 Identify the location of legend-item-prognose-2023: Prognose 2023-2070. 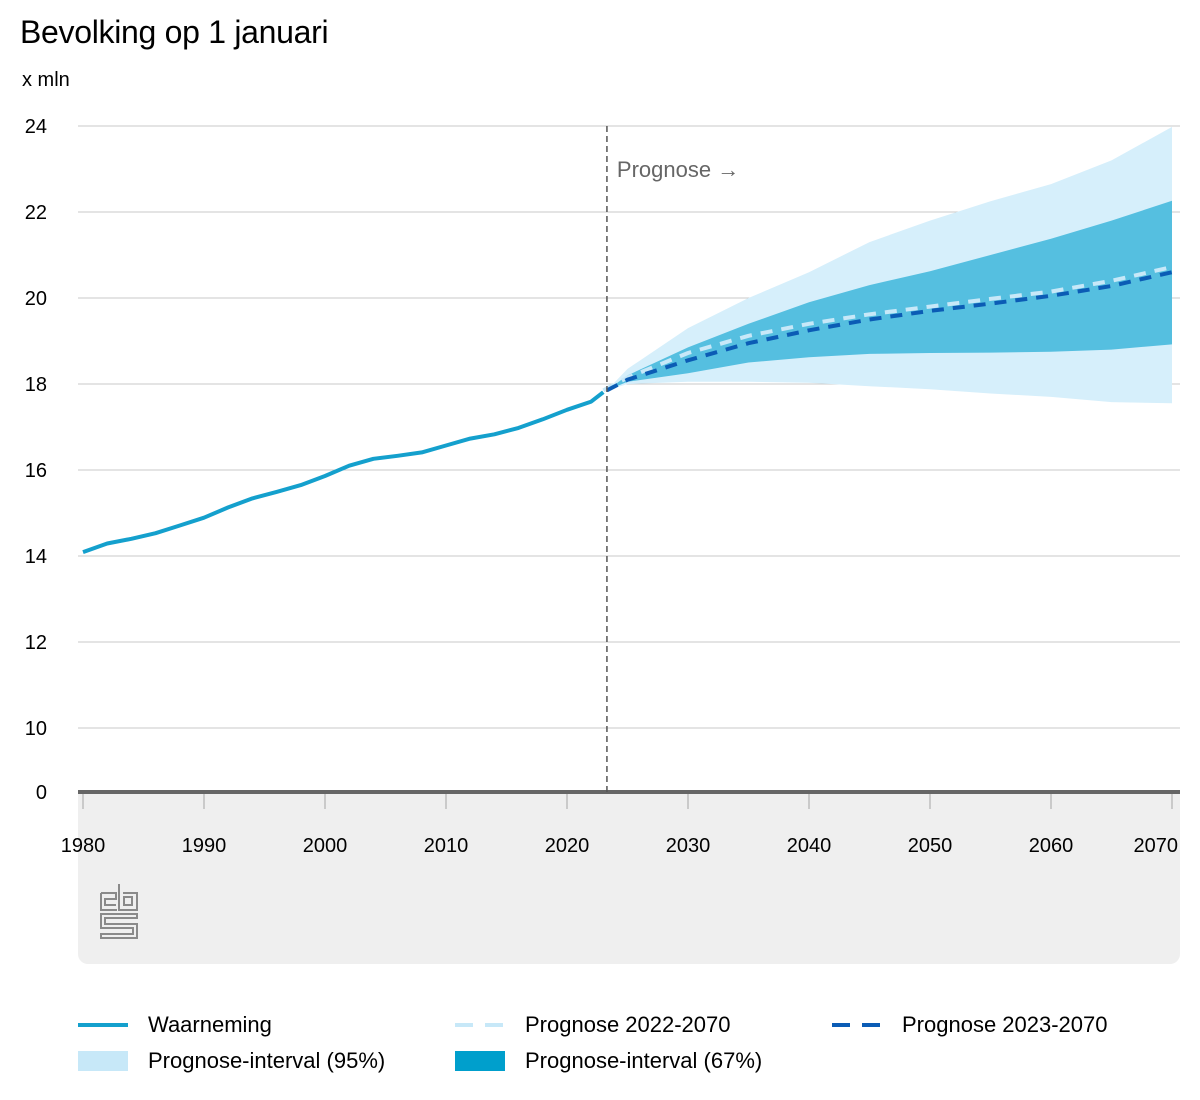
(970, 1025).